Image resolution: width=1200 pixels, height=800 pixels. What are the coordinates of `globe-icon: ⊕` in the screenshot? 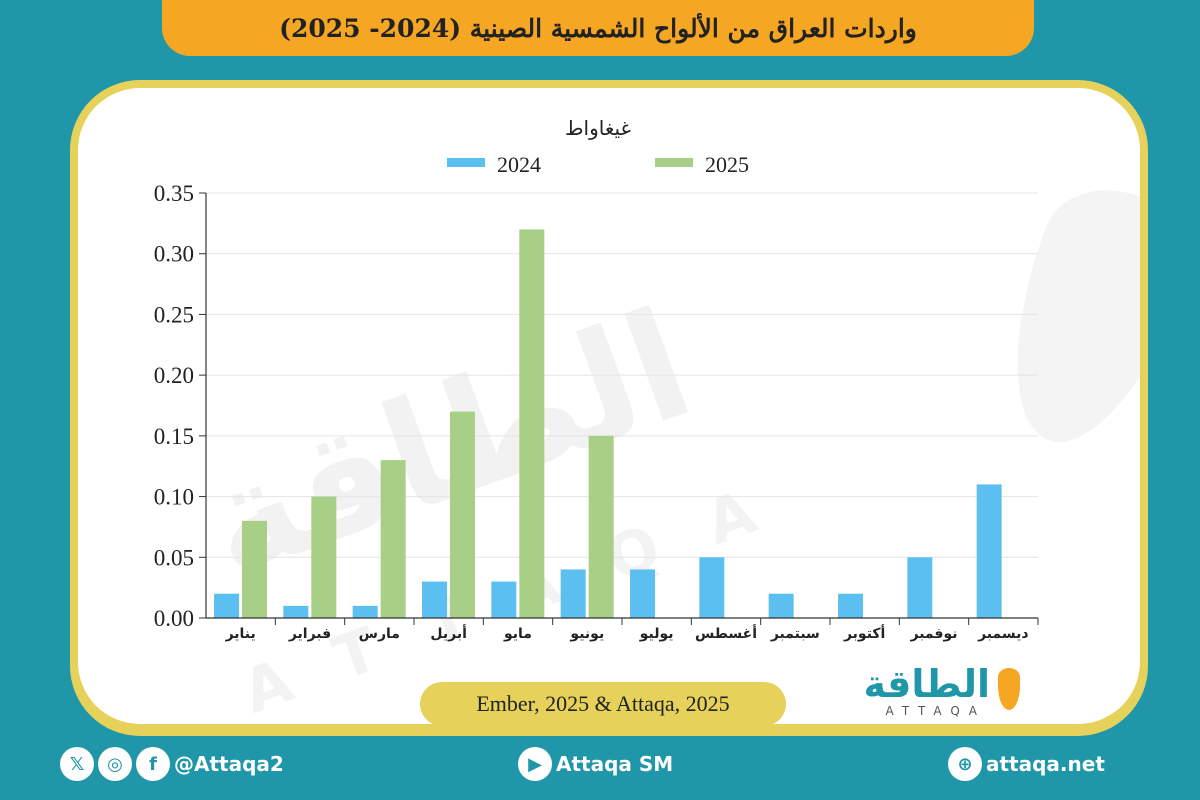 It's located at (965, 764).